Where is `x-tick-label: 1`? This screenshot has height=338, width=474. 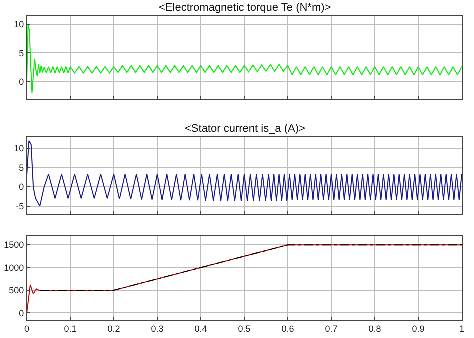
x-tick-label: 1 is located at coordinates (462, 329).